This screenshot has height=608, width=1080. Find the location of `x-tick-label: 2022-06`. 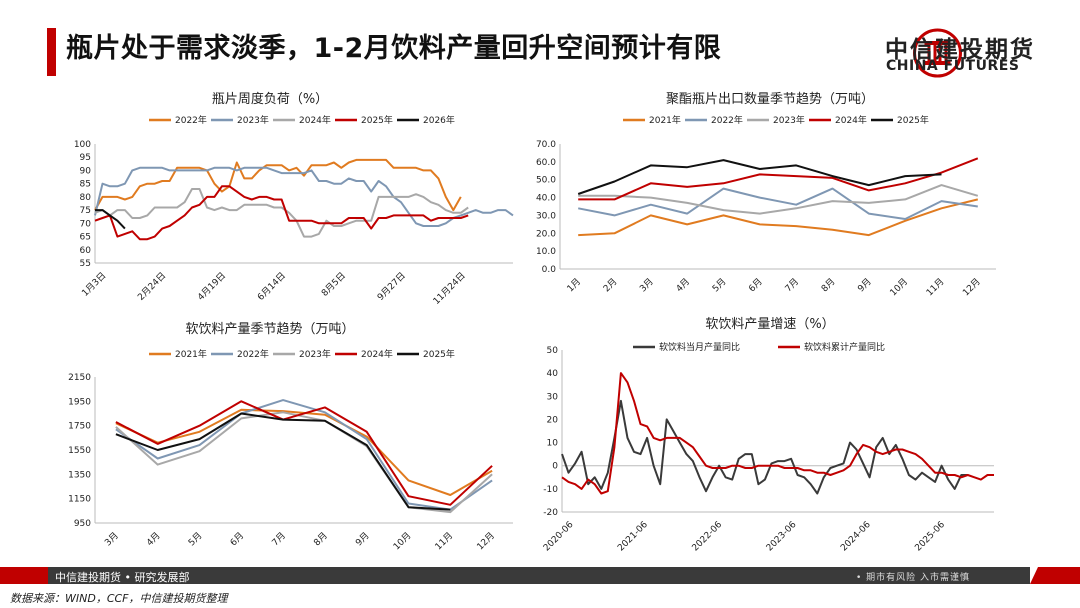

x-tick-label: 2022-06 is located at coordinates (708, 537).